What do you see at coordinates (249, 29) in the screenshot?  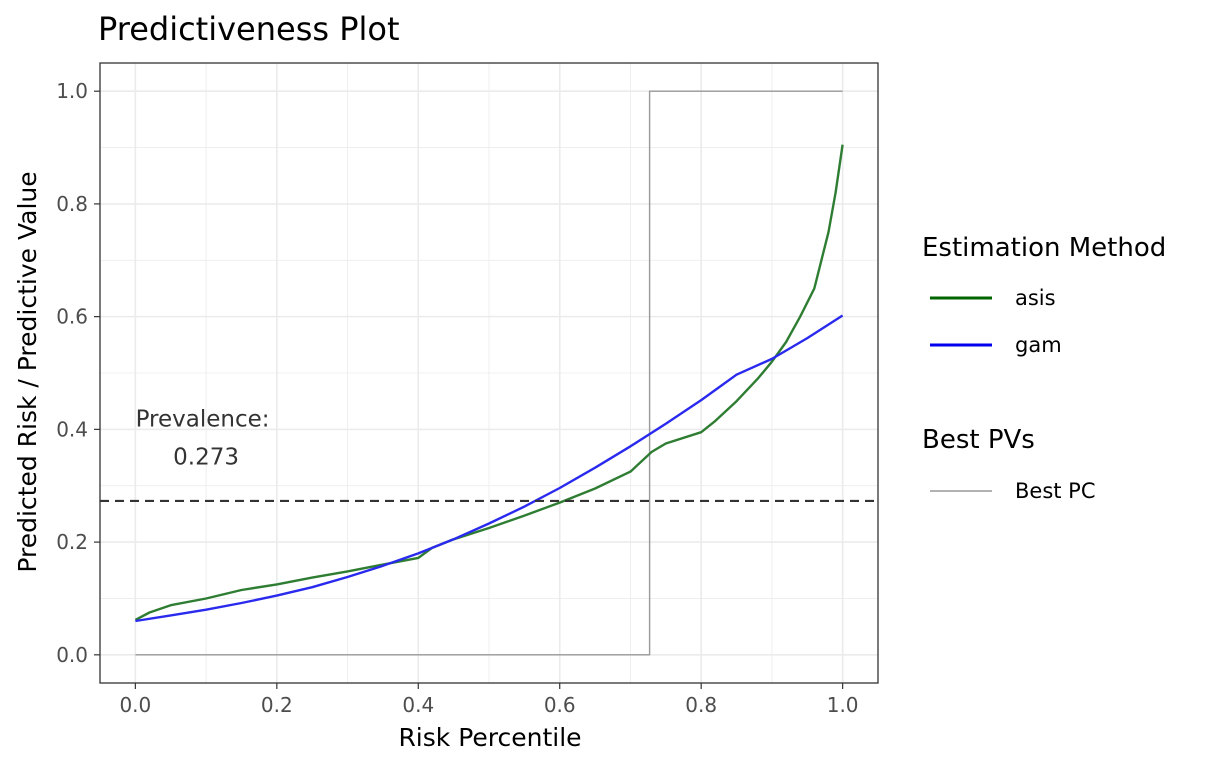 I see `chart-title: Predictiveness Plot` at bounding box center [249, 29].